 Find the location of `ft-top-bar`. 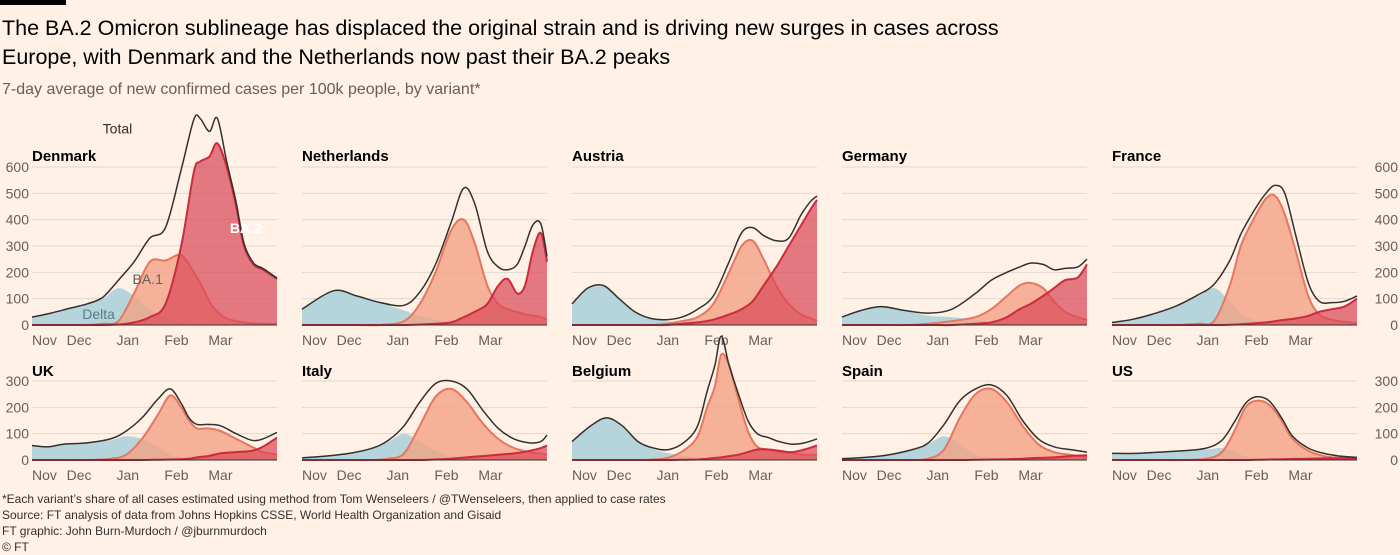

ft-top-bar is located at coordinates (33, 2).